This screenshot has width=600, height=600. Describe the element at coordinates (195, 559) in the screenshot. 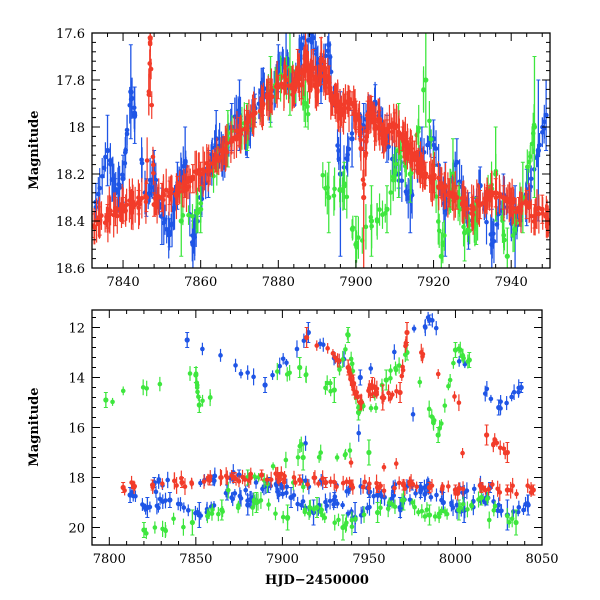

I see `x-tick-label: 7850` at that location.